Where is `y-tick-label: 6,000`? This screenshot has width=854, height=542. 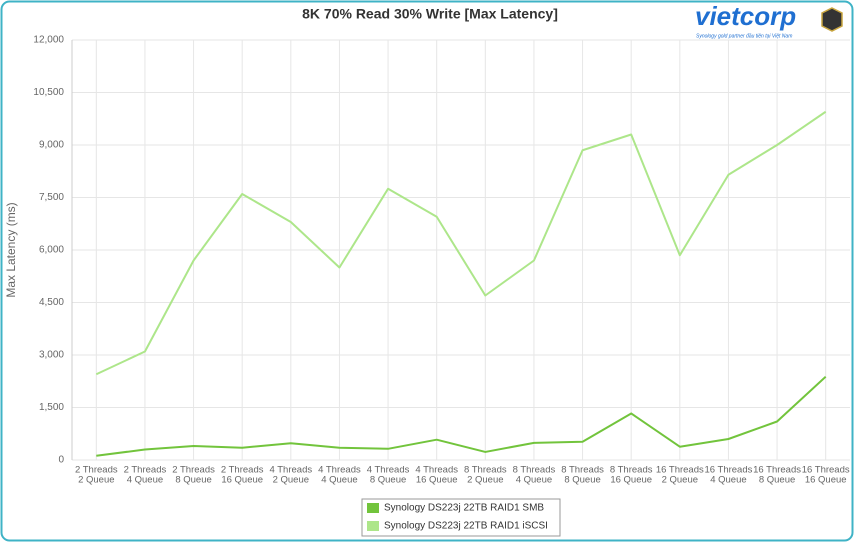 y-tick-label: 6,000 is located at coordinates (51, 250).